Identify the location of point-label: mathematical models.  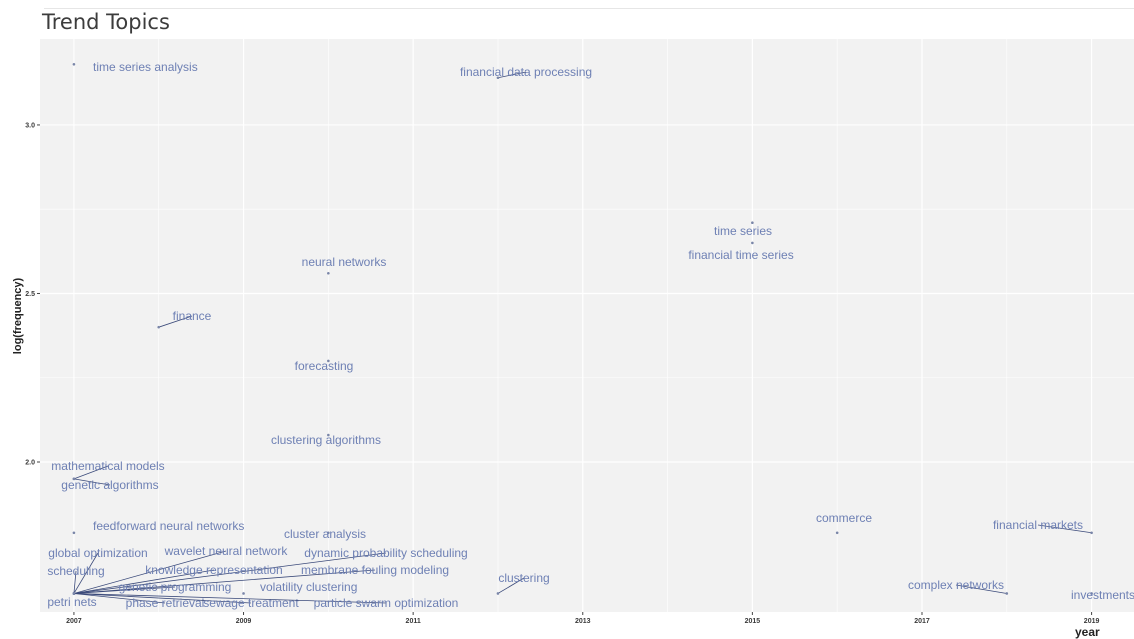
(107, 466).